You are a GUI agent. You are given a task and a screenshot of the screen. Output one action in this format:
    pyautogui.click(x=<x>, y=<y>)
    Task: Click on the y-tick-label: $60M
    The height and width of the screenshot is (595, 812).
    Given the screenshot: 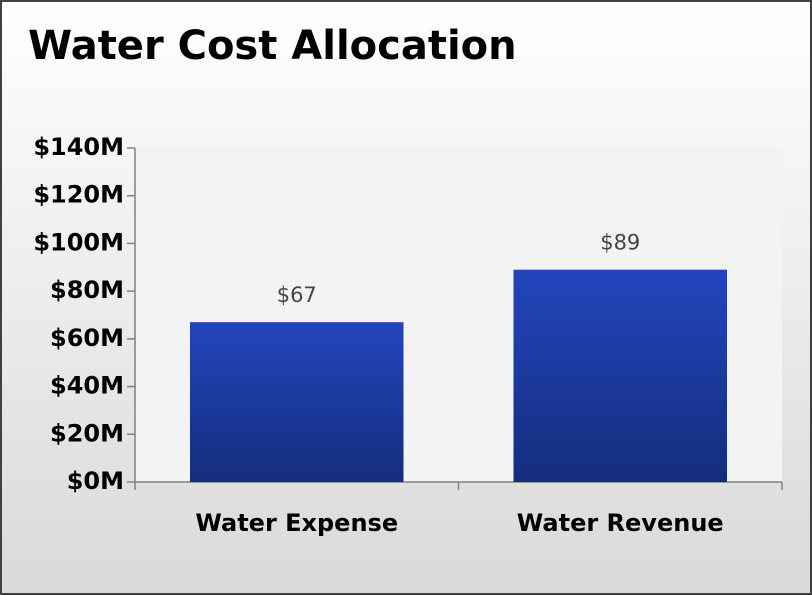 What is the action you would take?
    pyautogui.click(x=87, y=338)
    